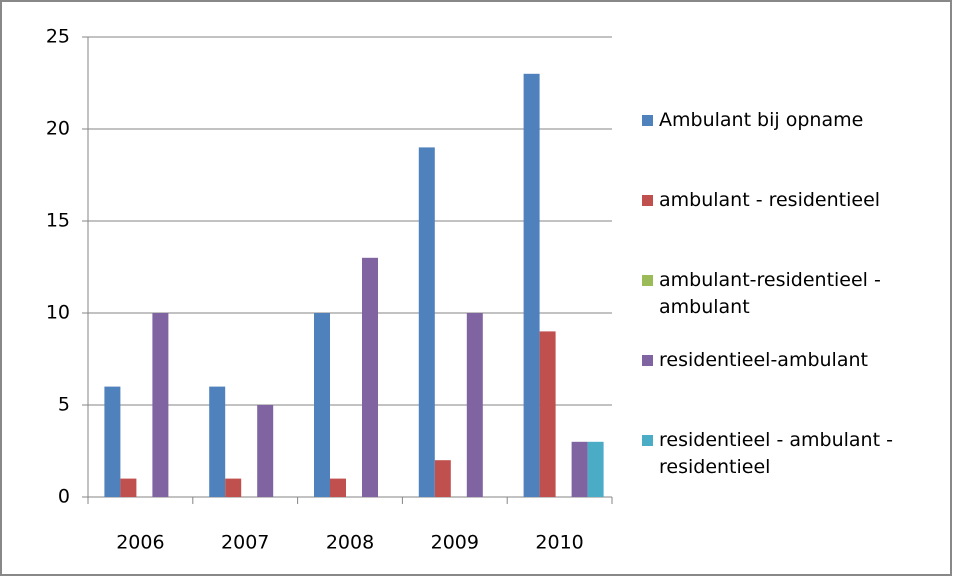  What do you see at coordinates (761, 120) in the screenshot?
I see `legend-label: Ambulant bij opname` at bounding box center [761, 120].